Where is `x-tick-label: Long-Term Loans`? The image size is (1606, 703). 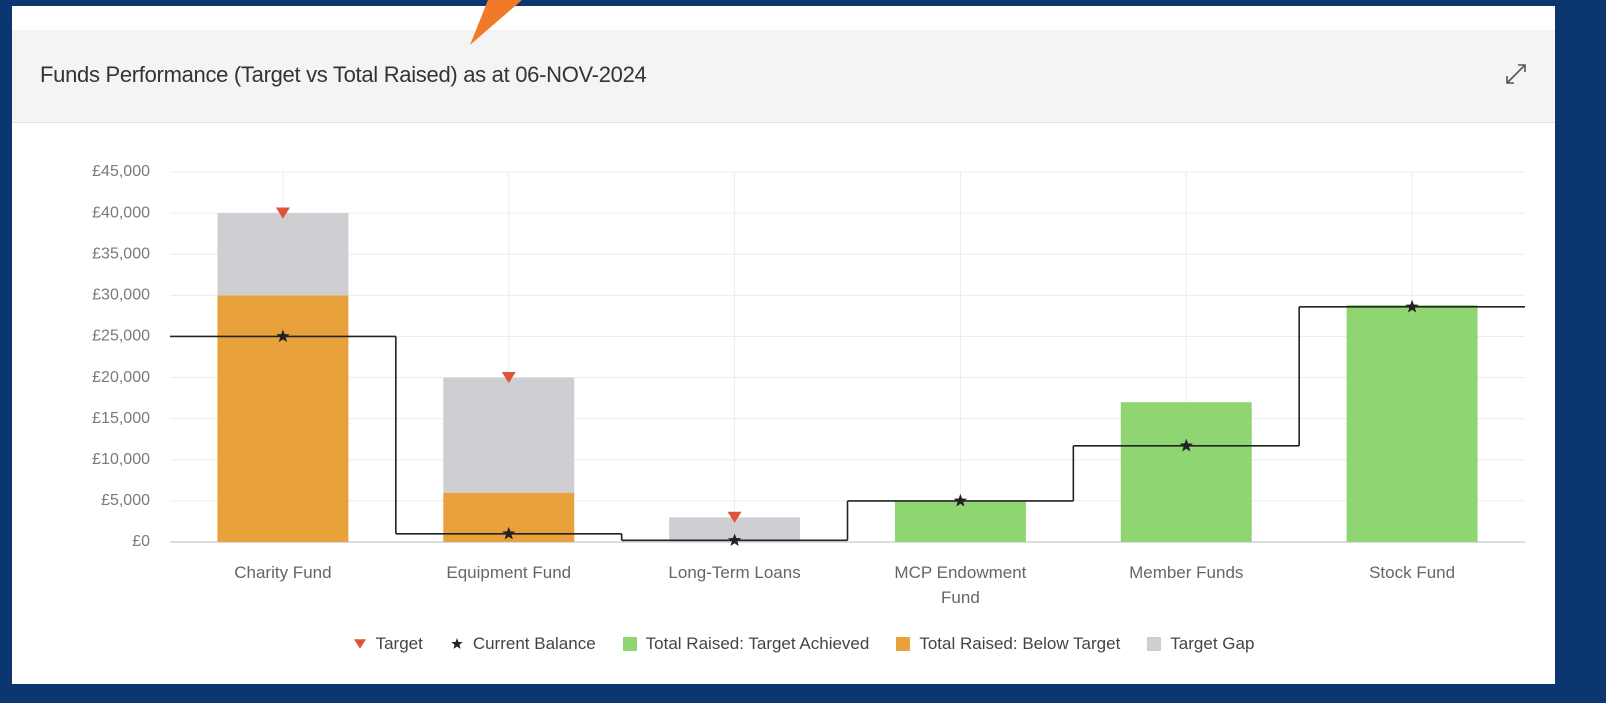 x-tick-label: Long-Term Loans is located at coordinates (734, 572).